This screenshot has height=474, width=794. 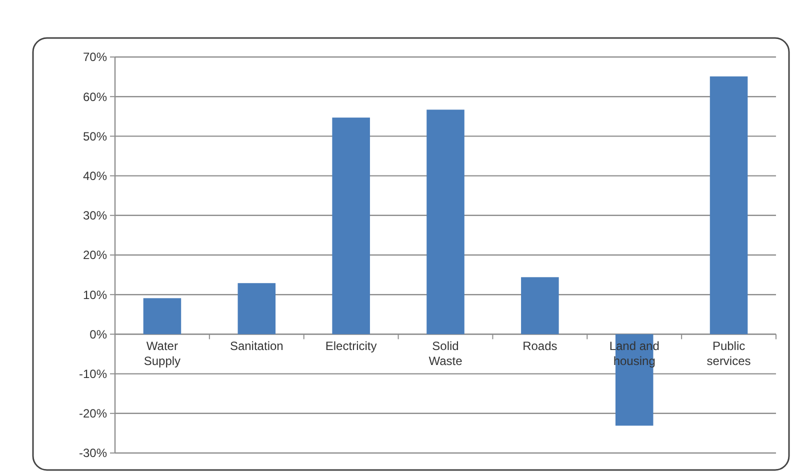 I want to click on x-tick-label: Solid Waste, so click(x=445, y=353).